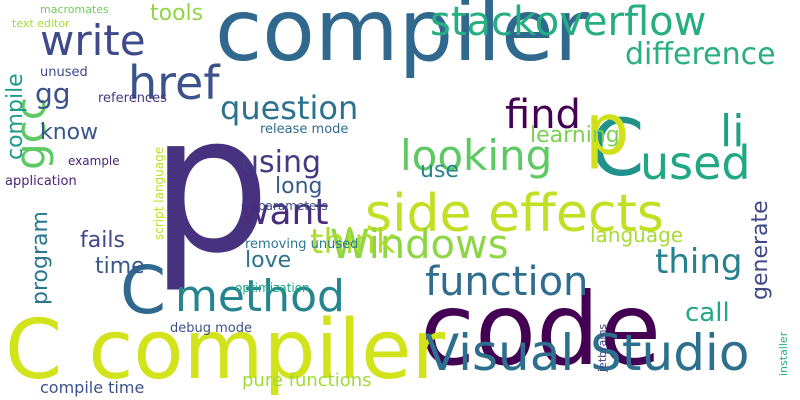 This screenshot has height=400, width=800. Describe the element at coordinates (159, 193) in the screenshot. I see `word-script-language: script language` at that location.